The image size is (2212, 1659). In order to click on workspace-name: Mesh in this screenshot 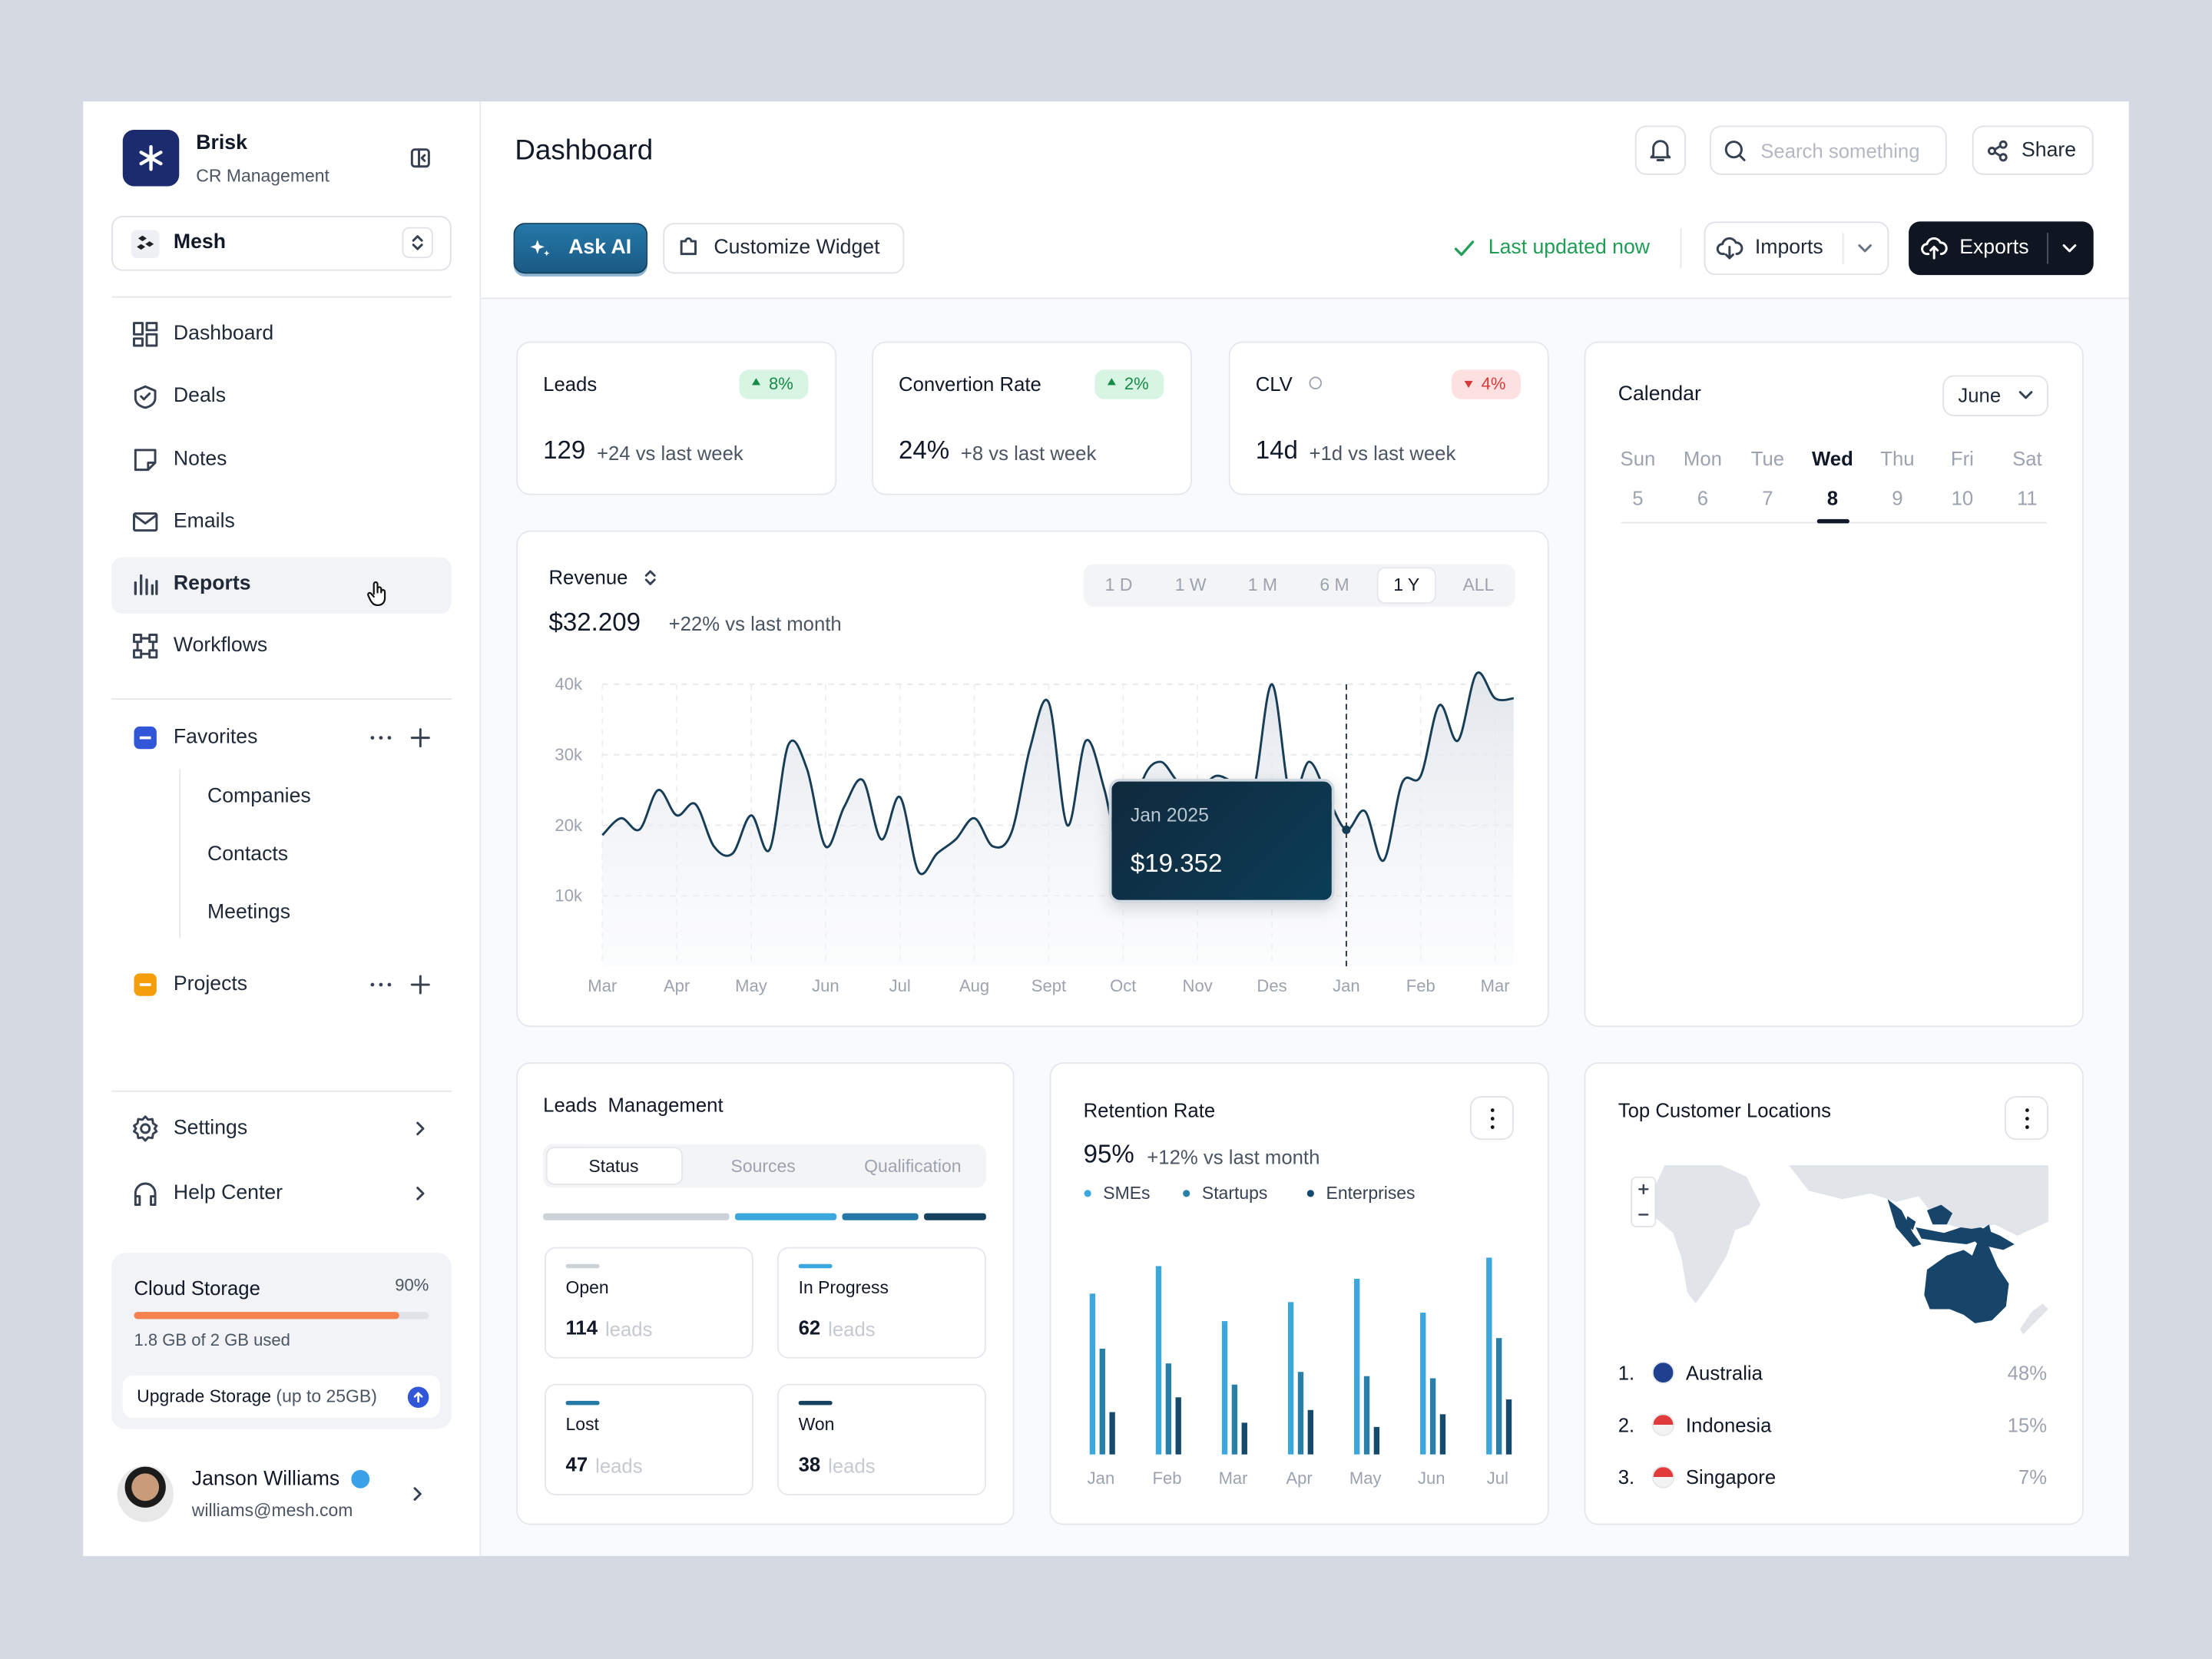, I will do `click(200, 242)`.